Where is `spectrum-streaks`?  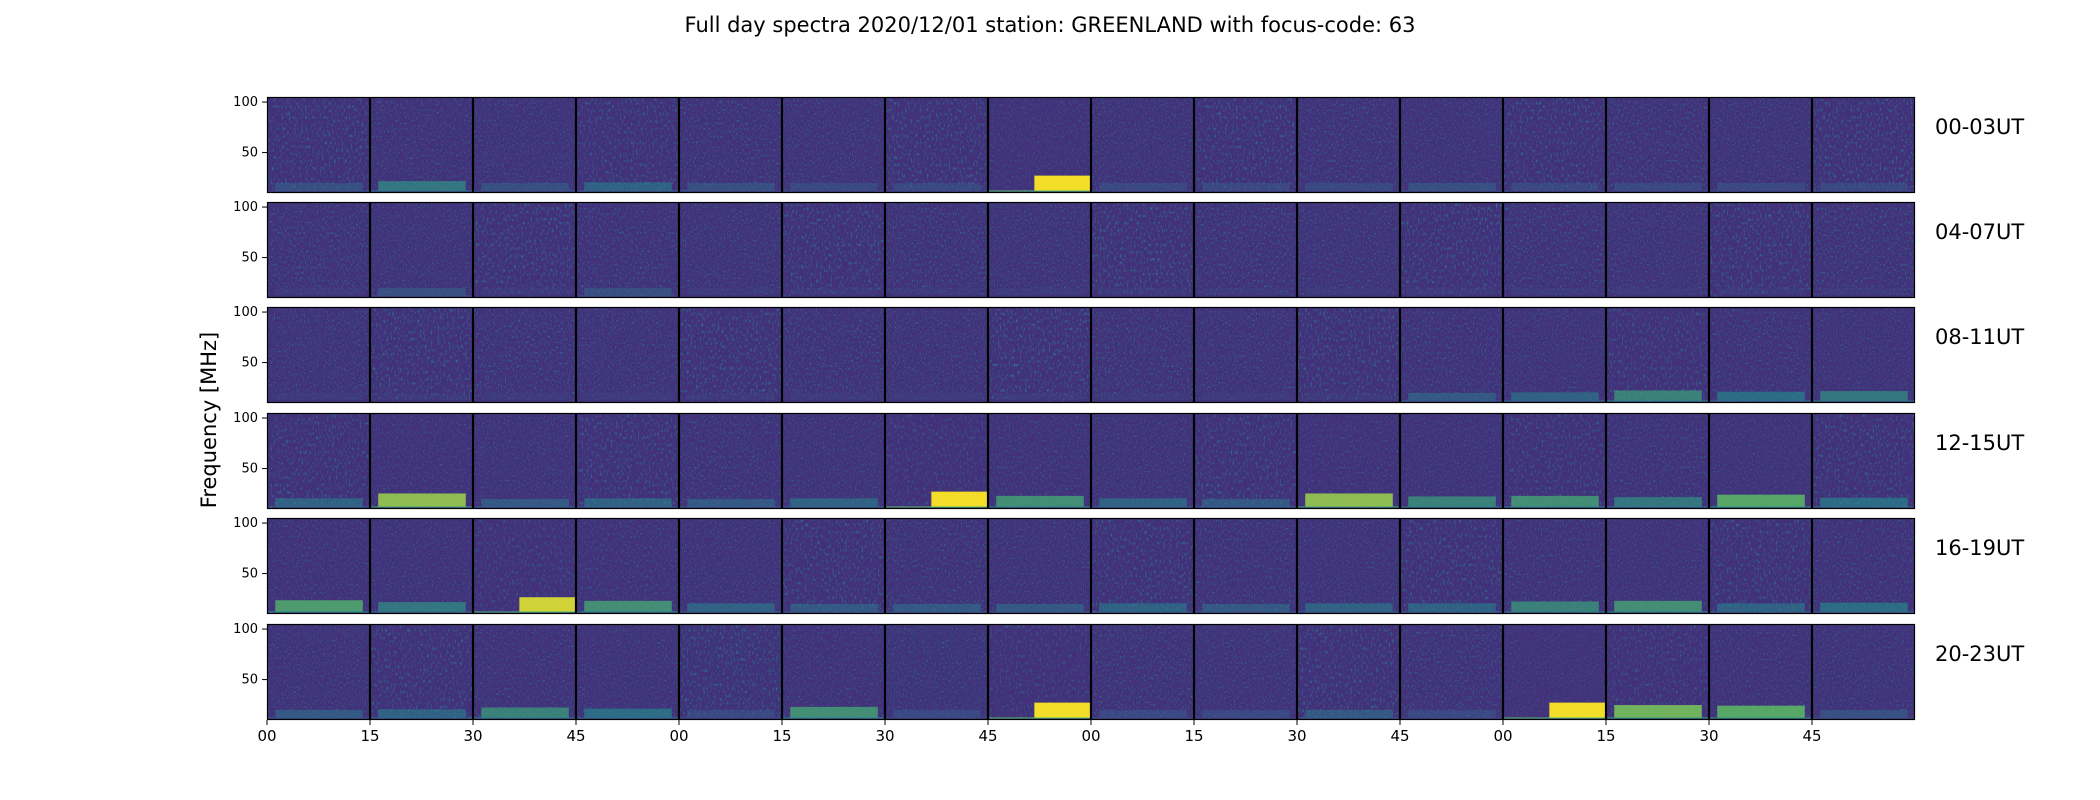 spectrum-streaks is located at coordinates (730, 672).